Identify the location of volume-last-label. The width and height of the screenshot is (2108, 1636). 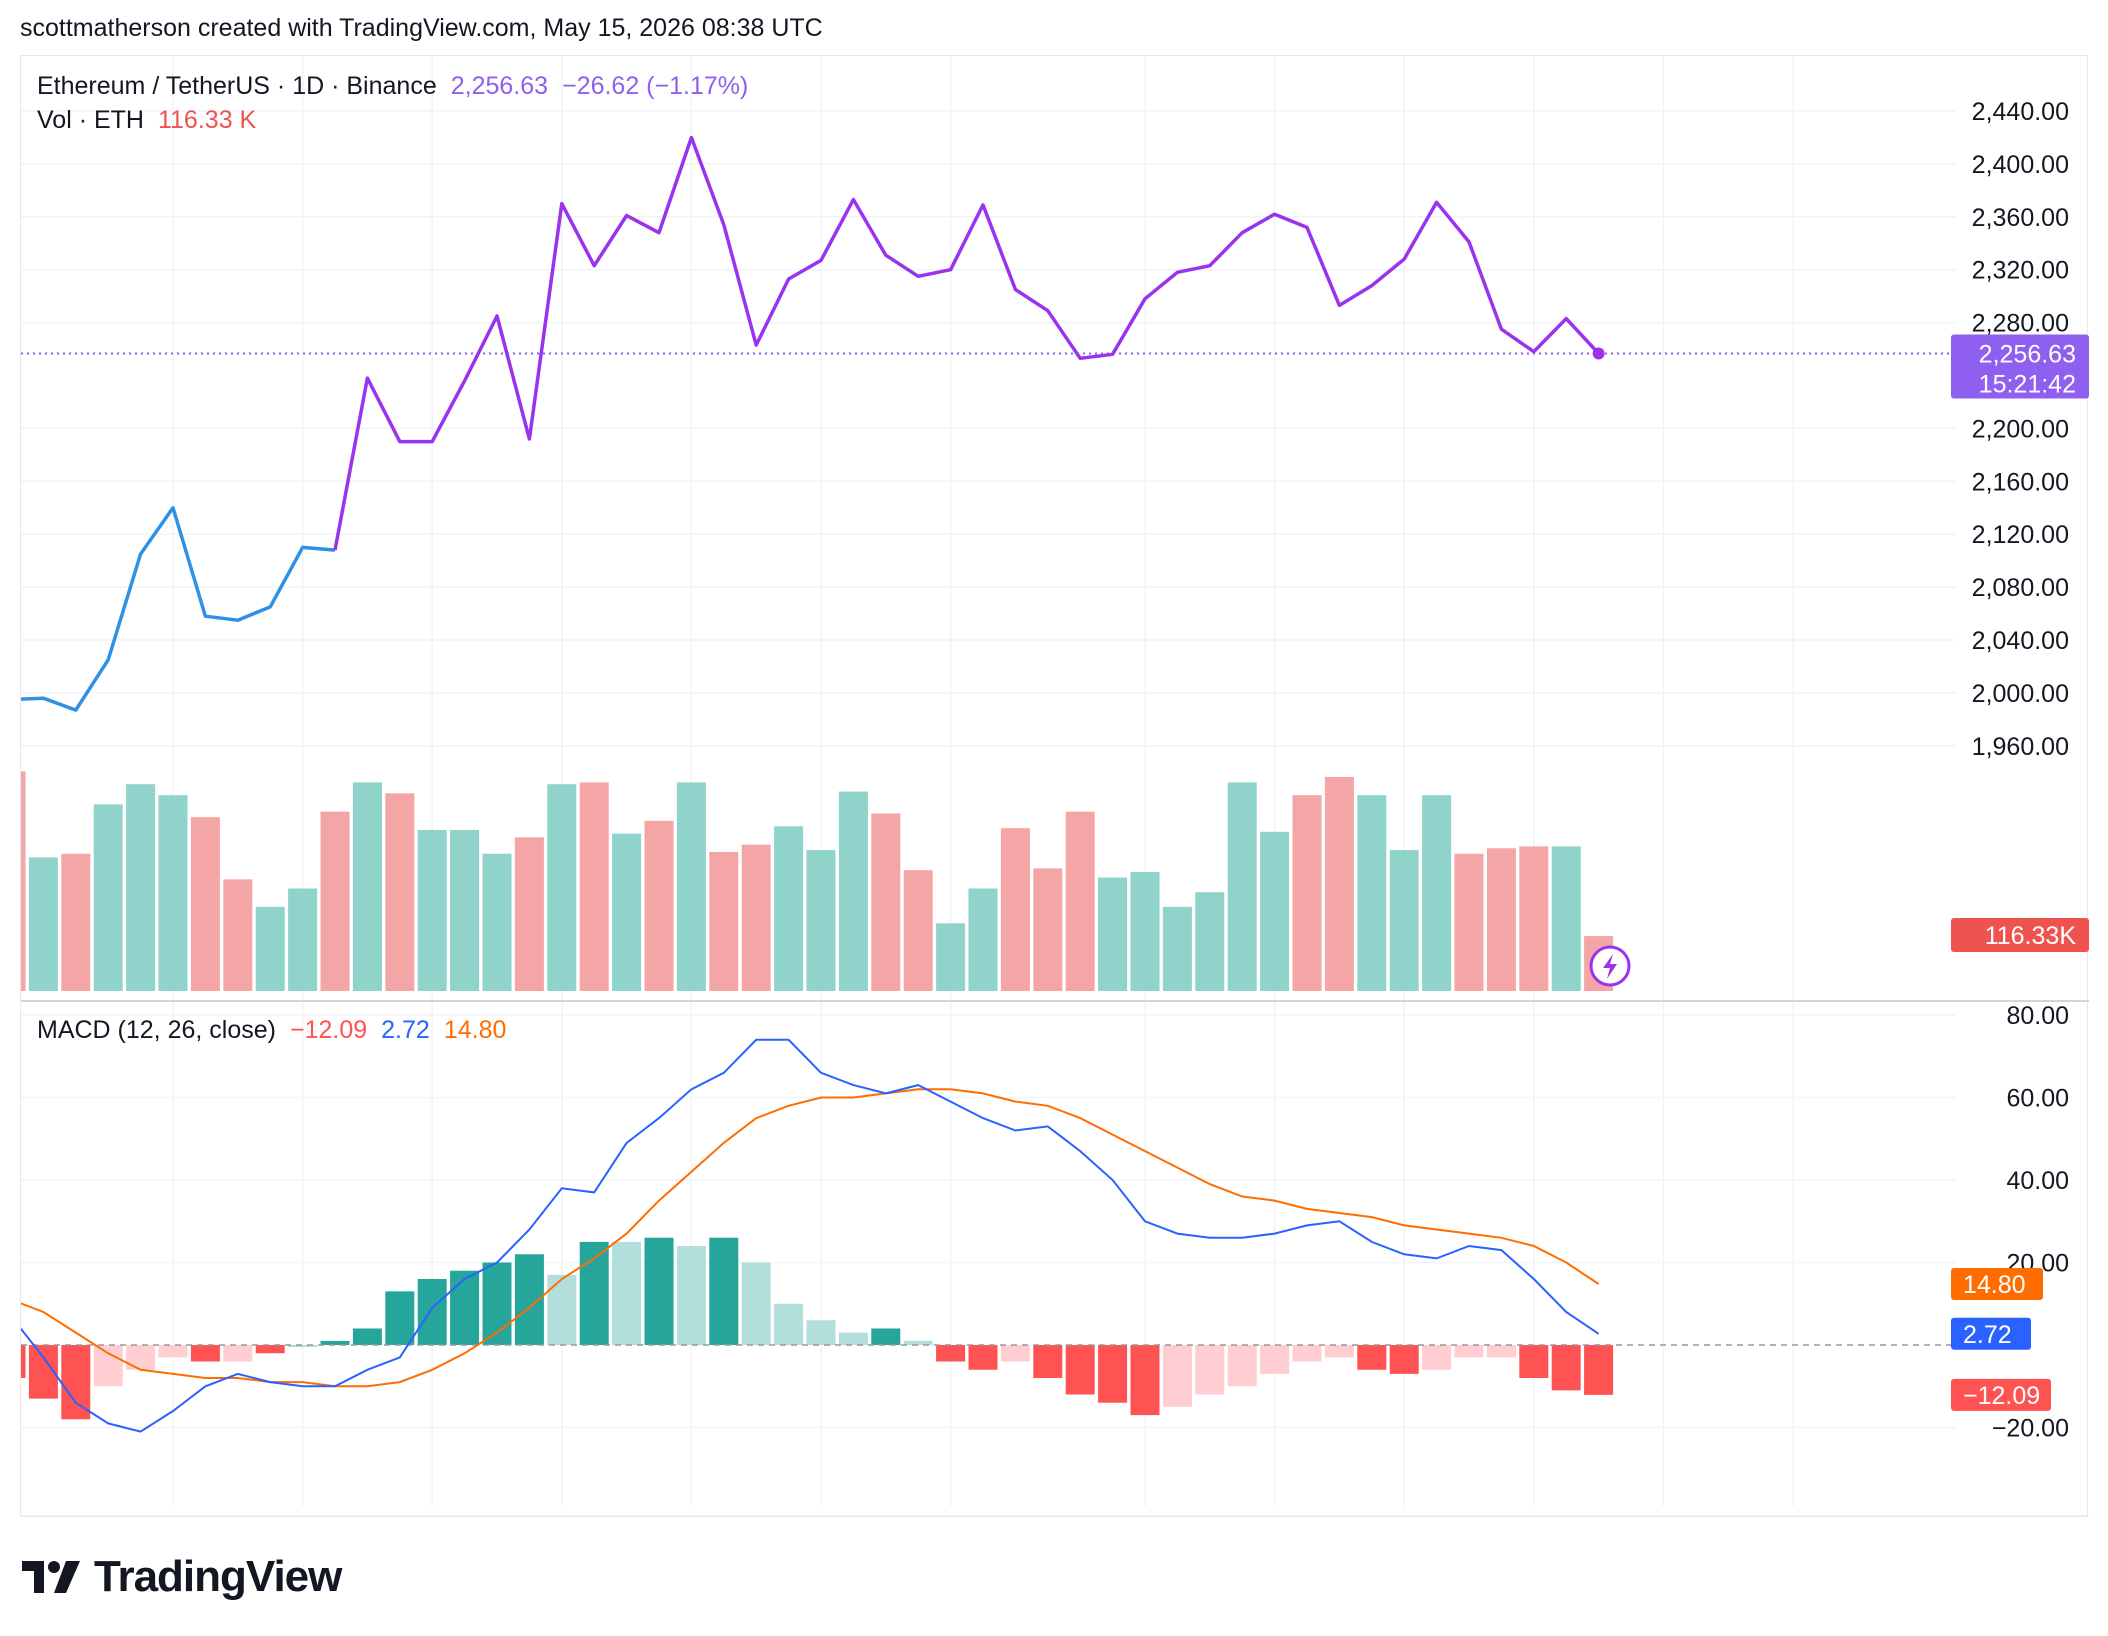
(2020, 935).